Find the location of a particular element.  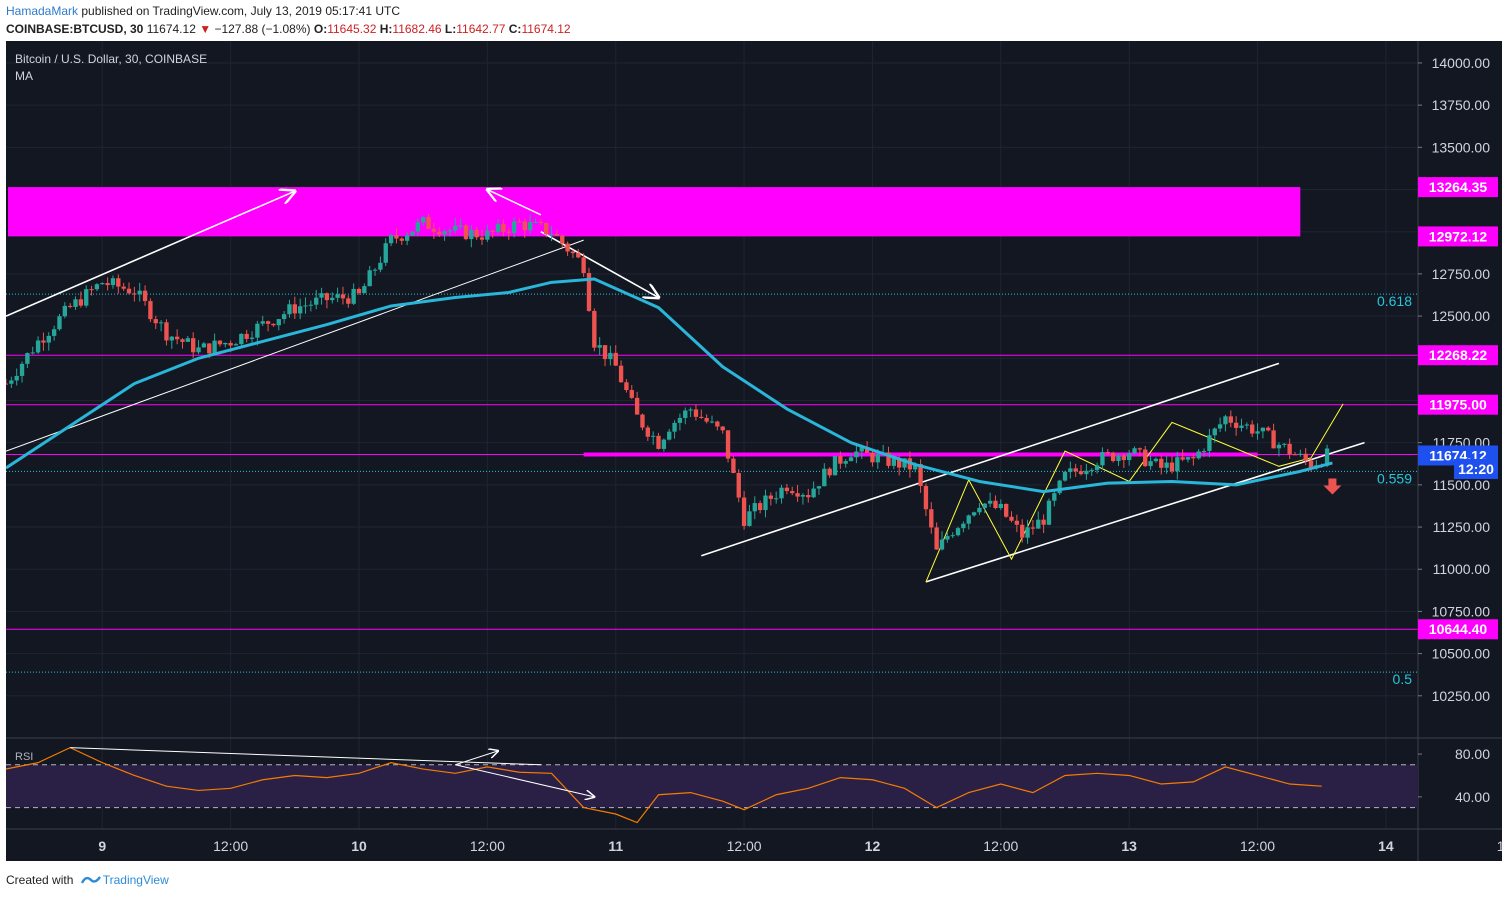

price-label: 11975.00 is located at coordinates (1458, 405).